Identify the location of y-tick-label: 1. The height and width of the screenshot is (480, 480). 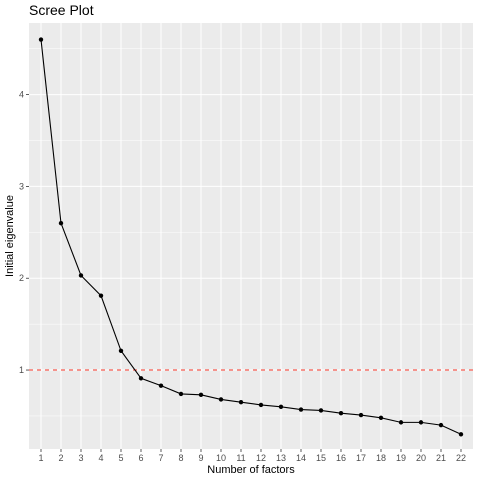
(21, 370).